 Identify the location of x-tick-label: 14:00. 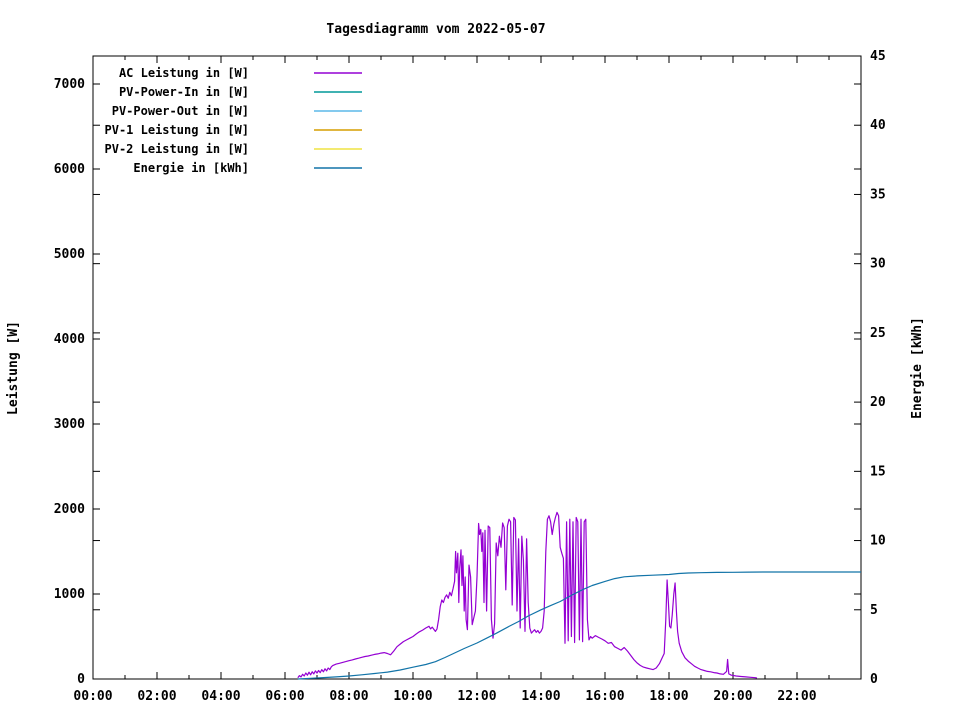
(540, 696).